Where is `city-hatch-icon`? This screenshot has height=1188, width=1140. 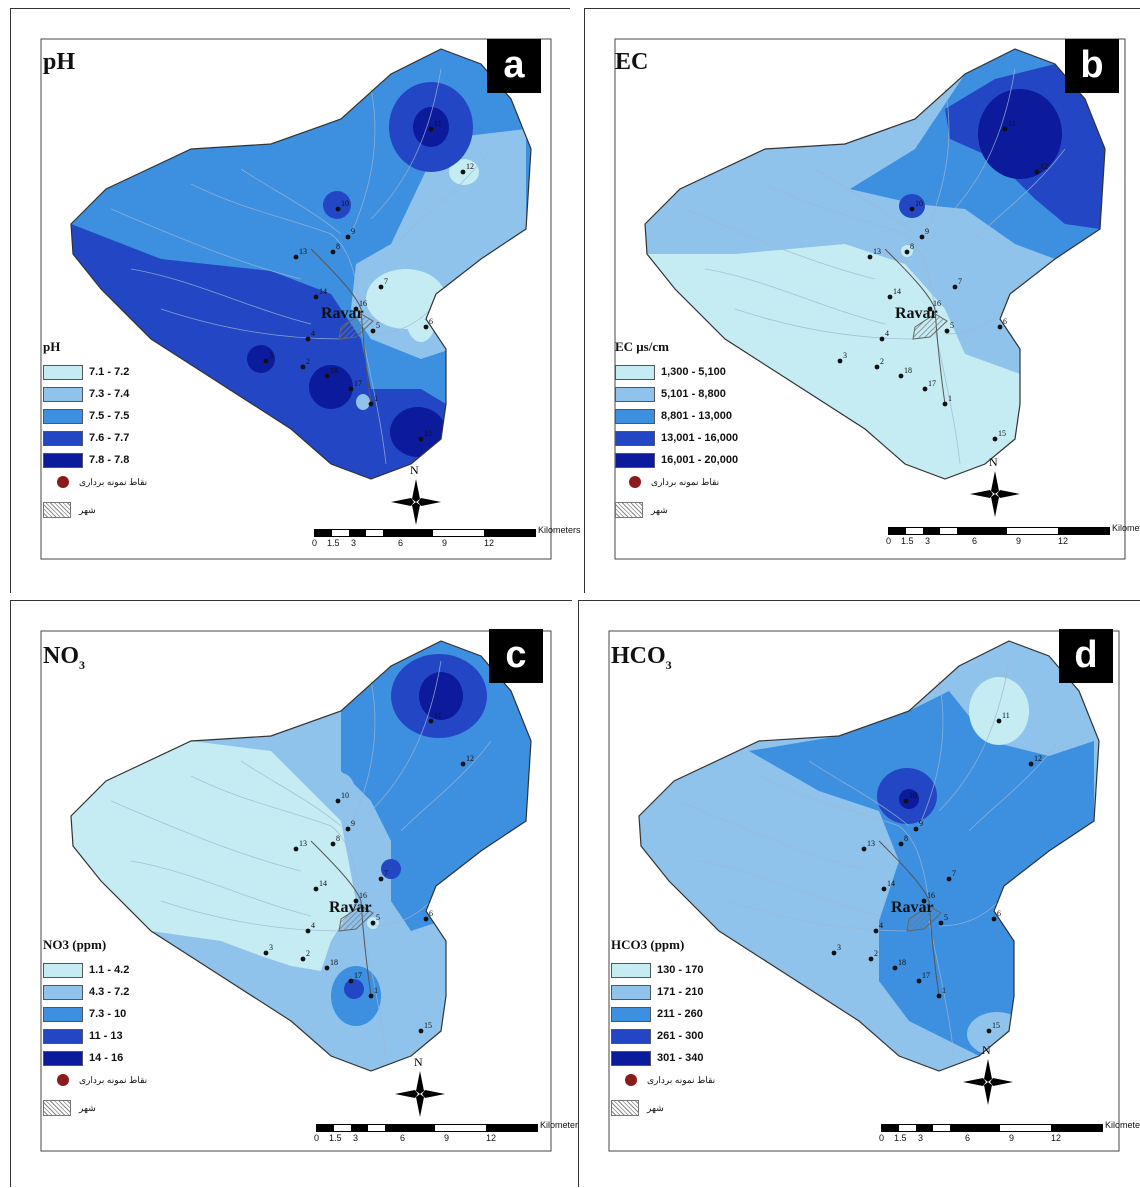
city-hatch-icon is located at coordinates (625, 1108).